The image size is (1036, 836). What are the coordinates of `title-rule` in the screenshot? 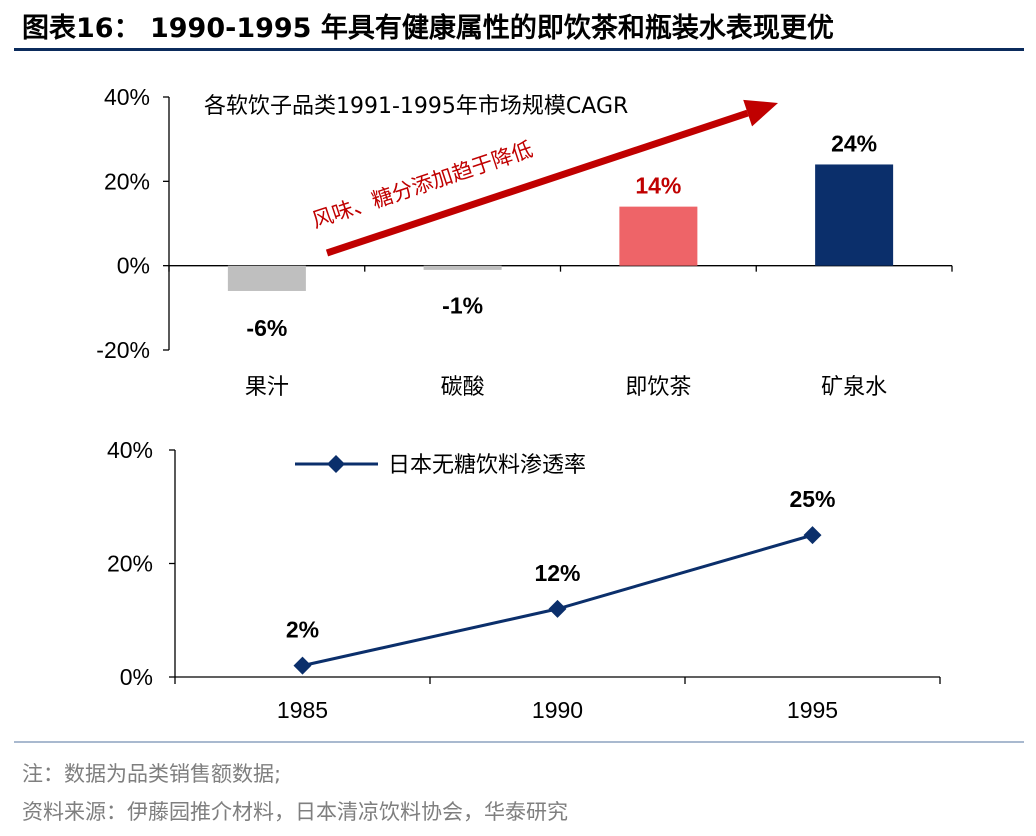 It's located at (519, 49).